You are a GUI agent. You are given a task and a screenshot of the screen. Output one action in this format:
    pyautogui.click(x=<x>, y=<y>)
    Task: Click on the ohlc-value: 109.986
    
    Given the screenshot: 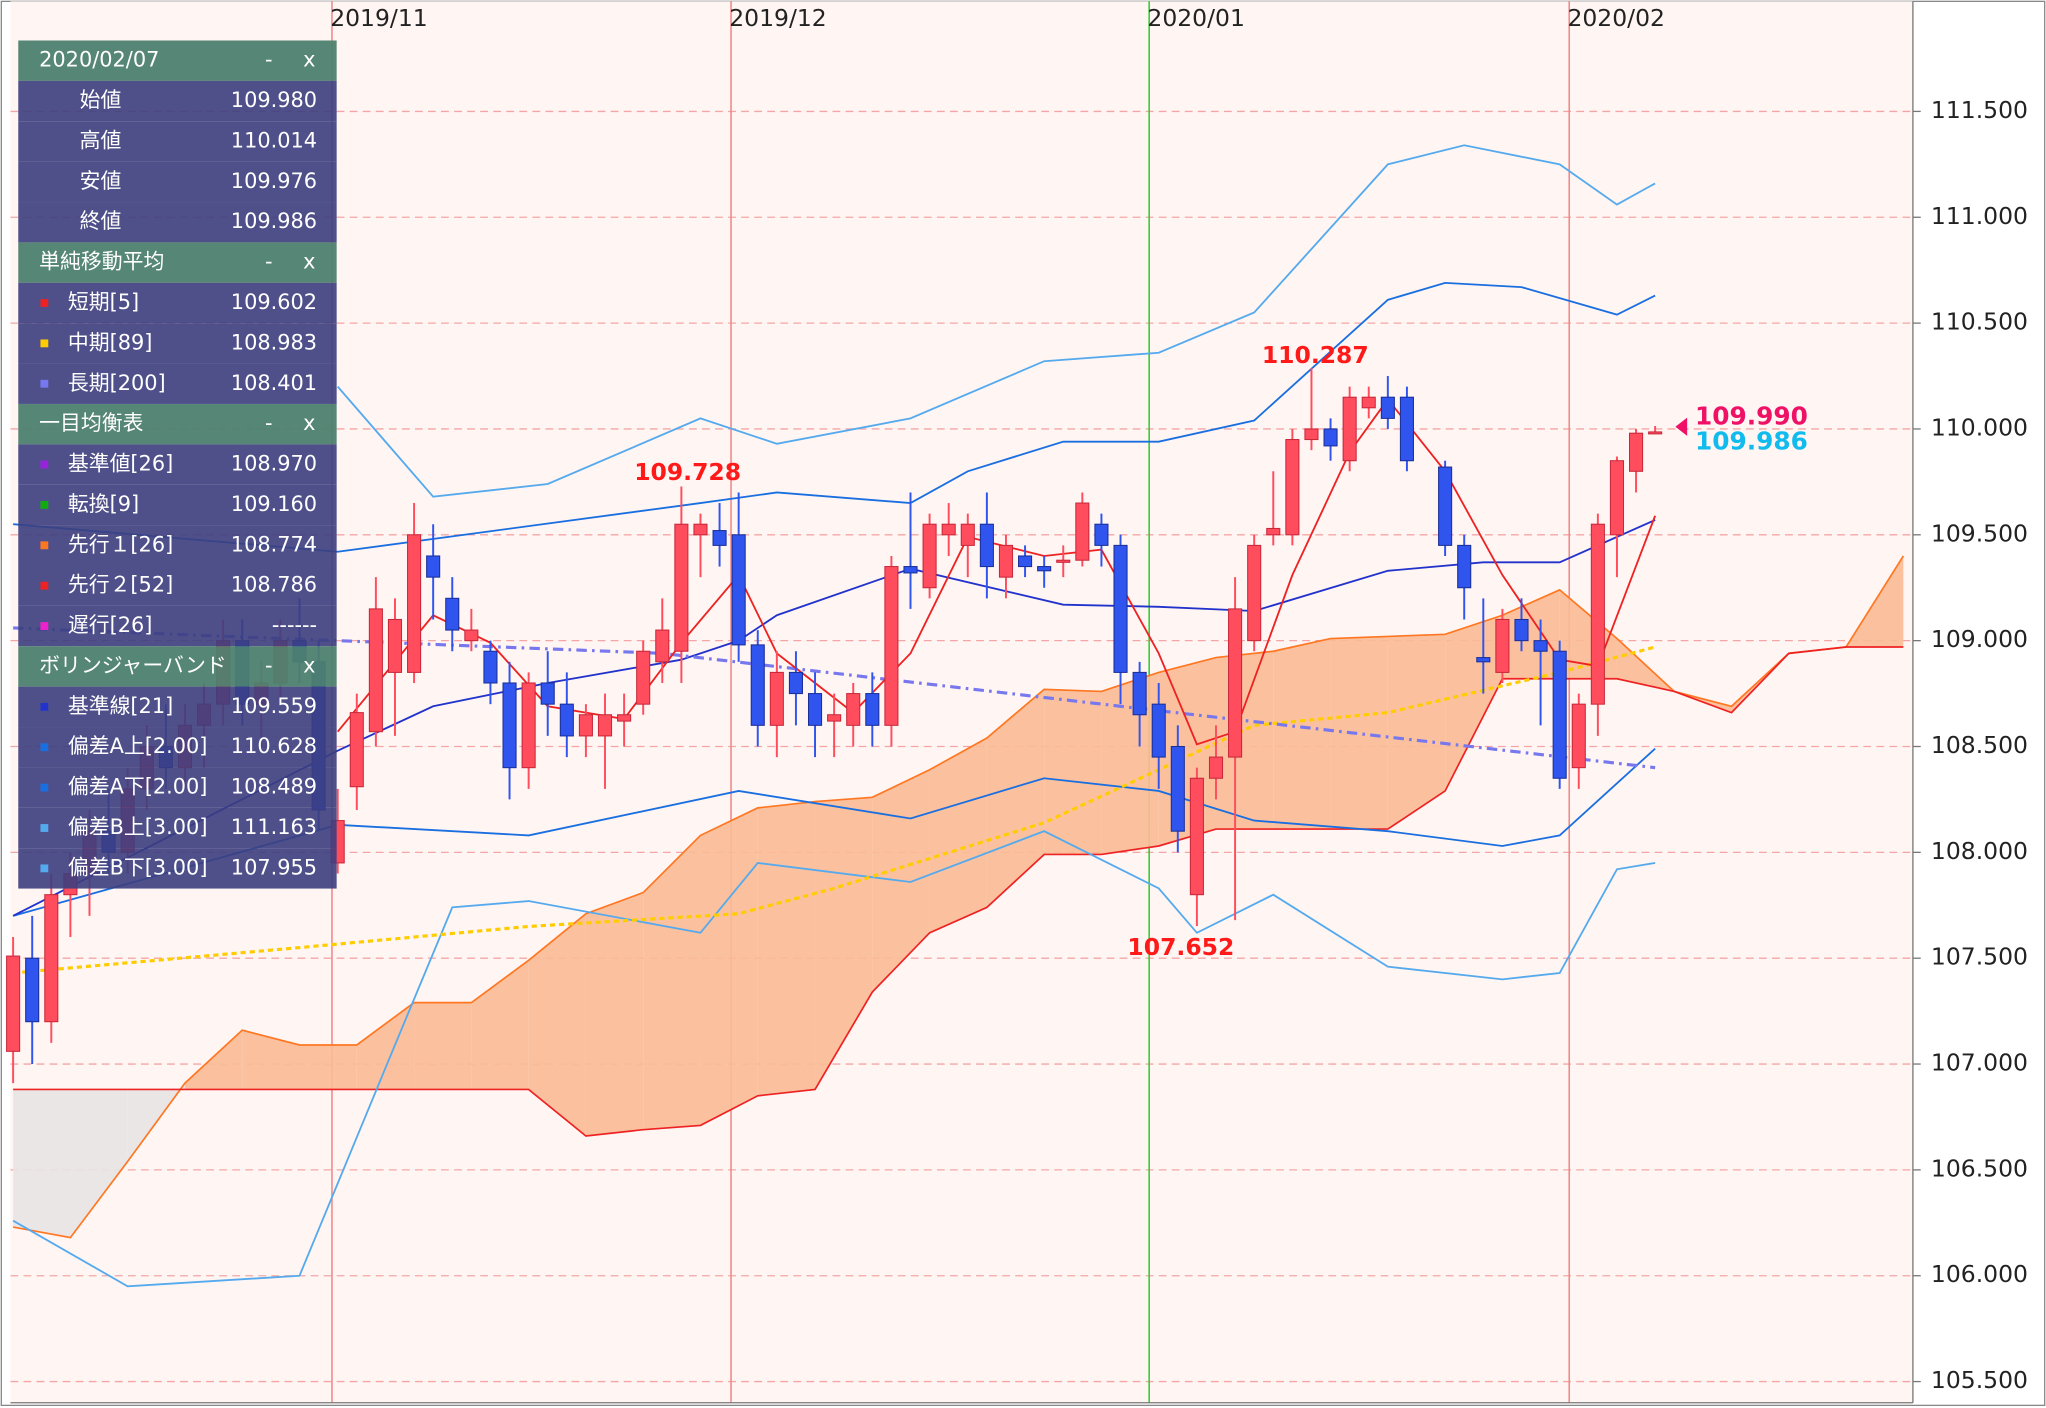 What is the action you would take?
    pyautogui.click(x=274, y=221)
    